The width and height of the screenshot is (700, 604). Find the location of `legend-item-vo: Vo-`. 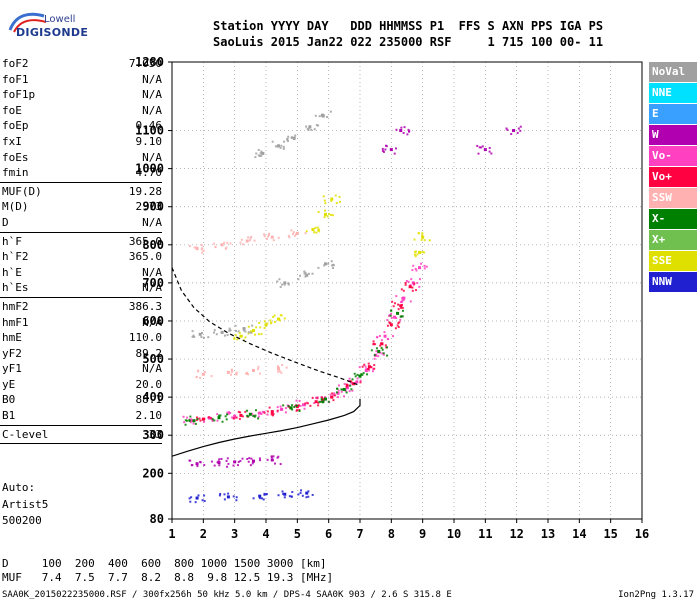

legend-item-vo: Vo- is located at coordinates (673, 156).